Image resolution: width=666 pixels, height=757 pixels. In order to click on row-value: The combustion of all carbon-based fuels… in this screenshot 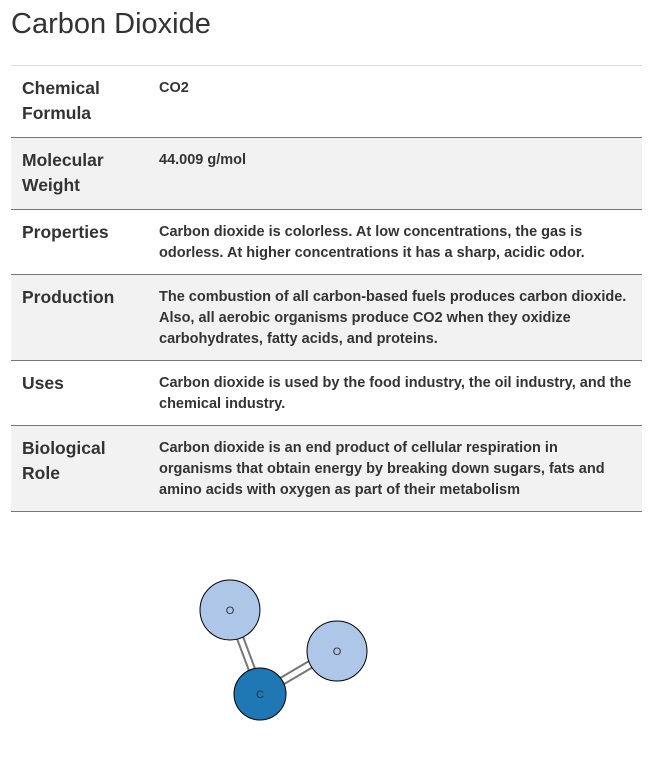, I will do `click(393, 318)`.